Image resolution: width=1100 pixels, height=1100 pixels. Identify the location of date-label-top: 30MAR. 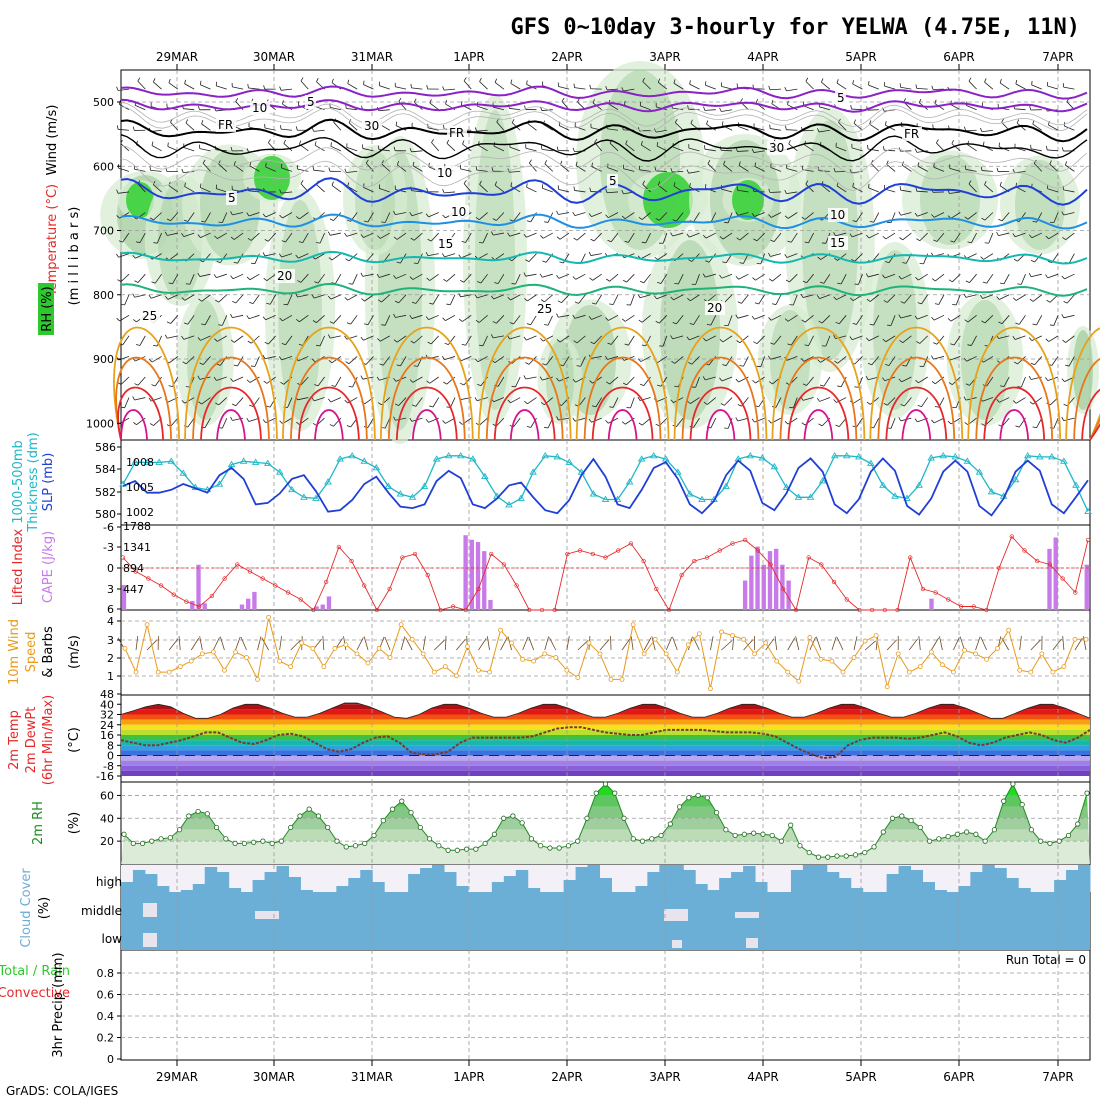
(274, 57).